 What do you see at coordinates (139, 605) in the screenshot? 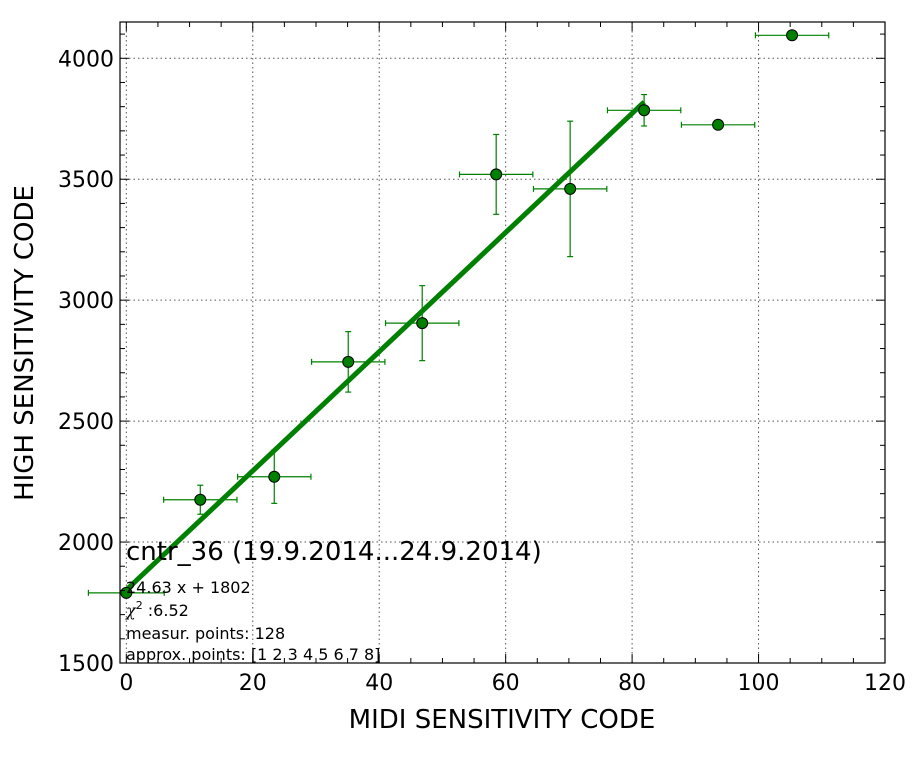
I see `chi2-exponent: 2` at bounding box center [139, 605].